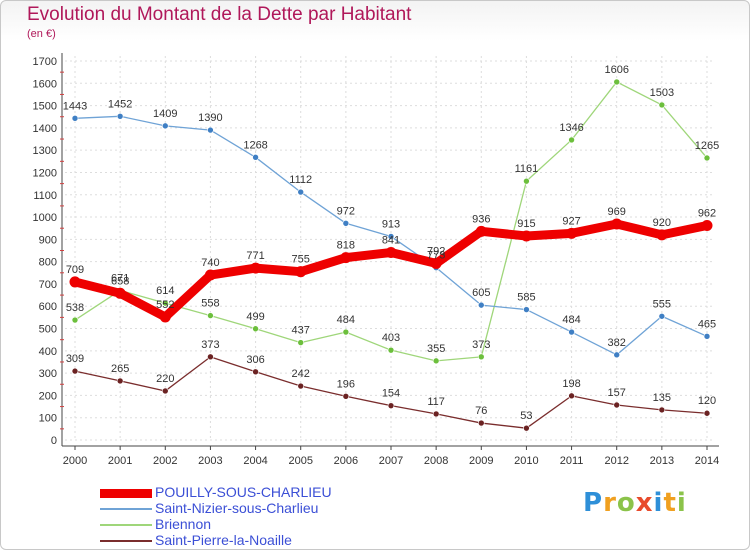  What do you see at coordinates (571, 221) in the screenshot?
I see `data-label: 927` at bounding box center [571, 221].